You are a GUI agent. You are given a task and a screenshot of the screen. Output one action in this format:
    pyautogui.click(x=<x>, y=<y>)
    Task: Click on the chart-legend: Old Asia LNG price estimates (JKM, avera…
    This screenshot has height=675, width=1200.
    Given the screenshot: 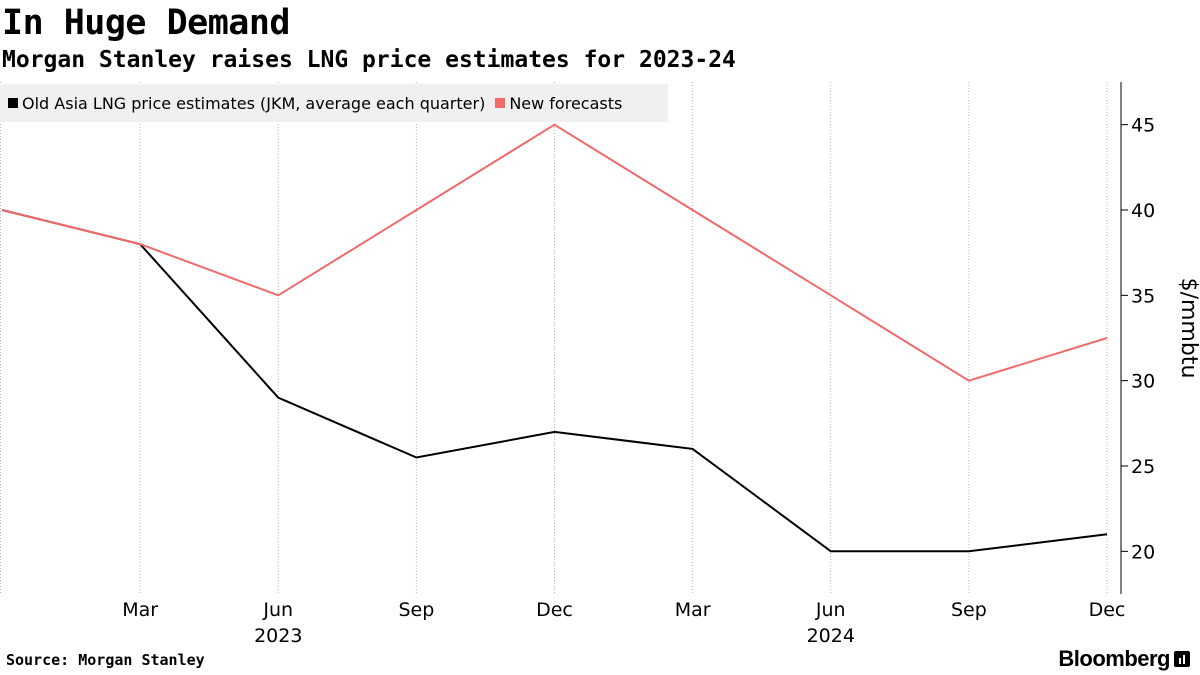 What is the action you would take?
    pyautogui.click(x=334, y=103)
    